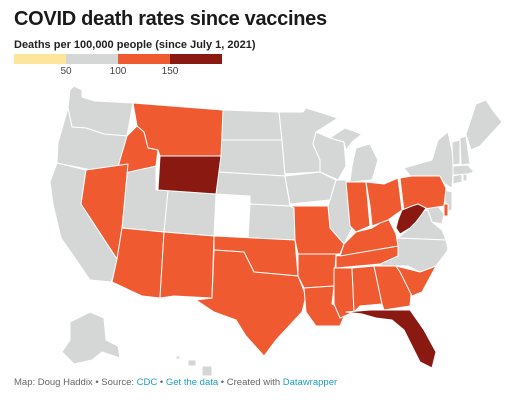 The width and height of the screenshot is (512, 400). What do you see at coordinates (367, 289) in the screenshot?
I see `state-alabama` at bounding box center [367, 289].